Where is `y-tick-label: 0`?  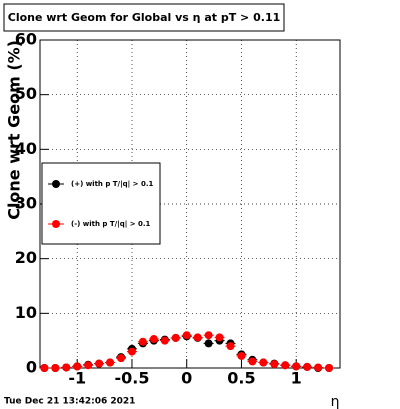 y-tick-label: 0 is located at coordinates (31, 367).